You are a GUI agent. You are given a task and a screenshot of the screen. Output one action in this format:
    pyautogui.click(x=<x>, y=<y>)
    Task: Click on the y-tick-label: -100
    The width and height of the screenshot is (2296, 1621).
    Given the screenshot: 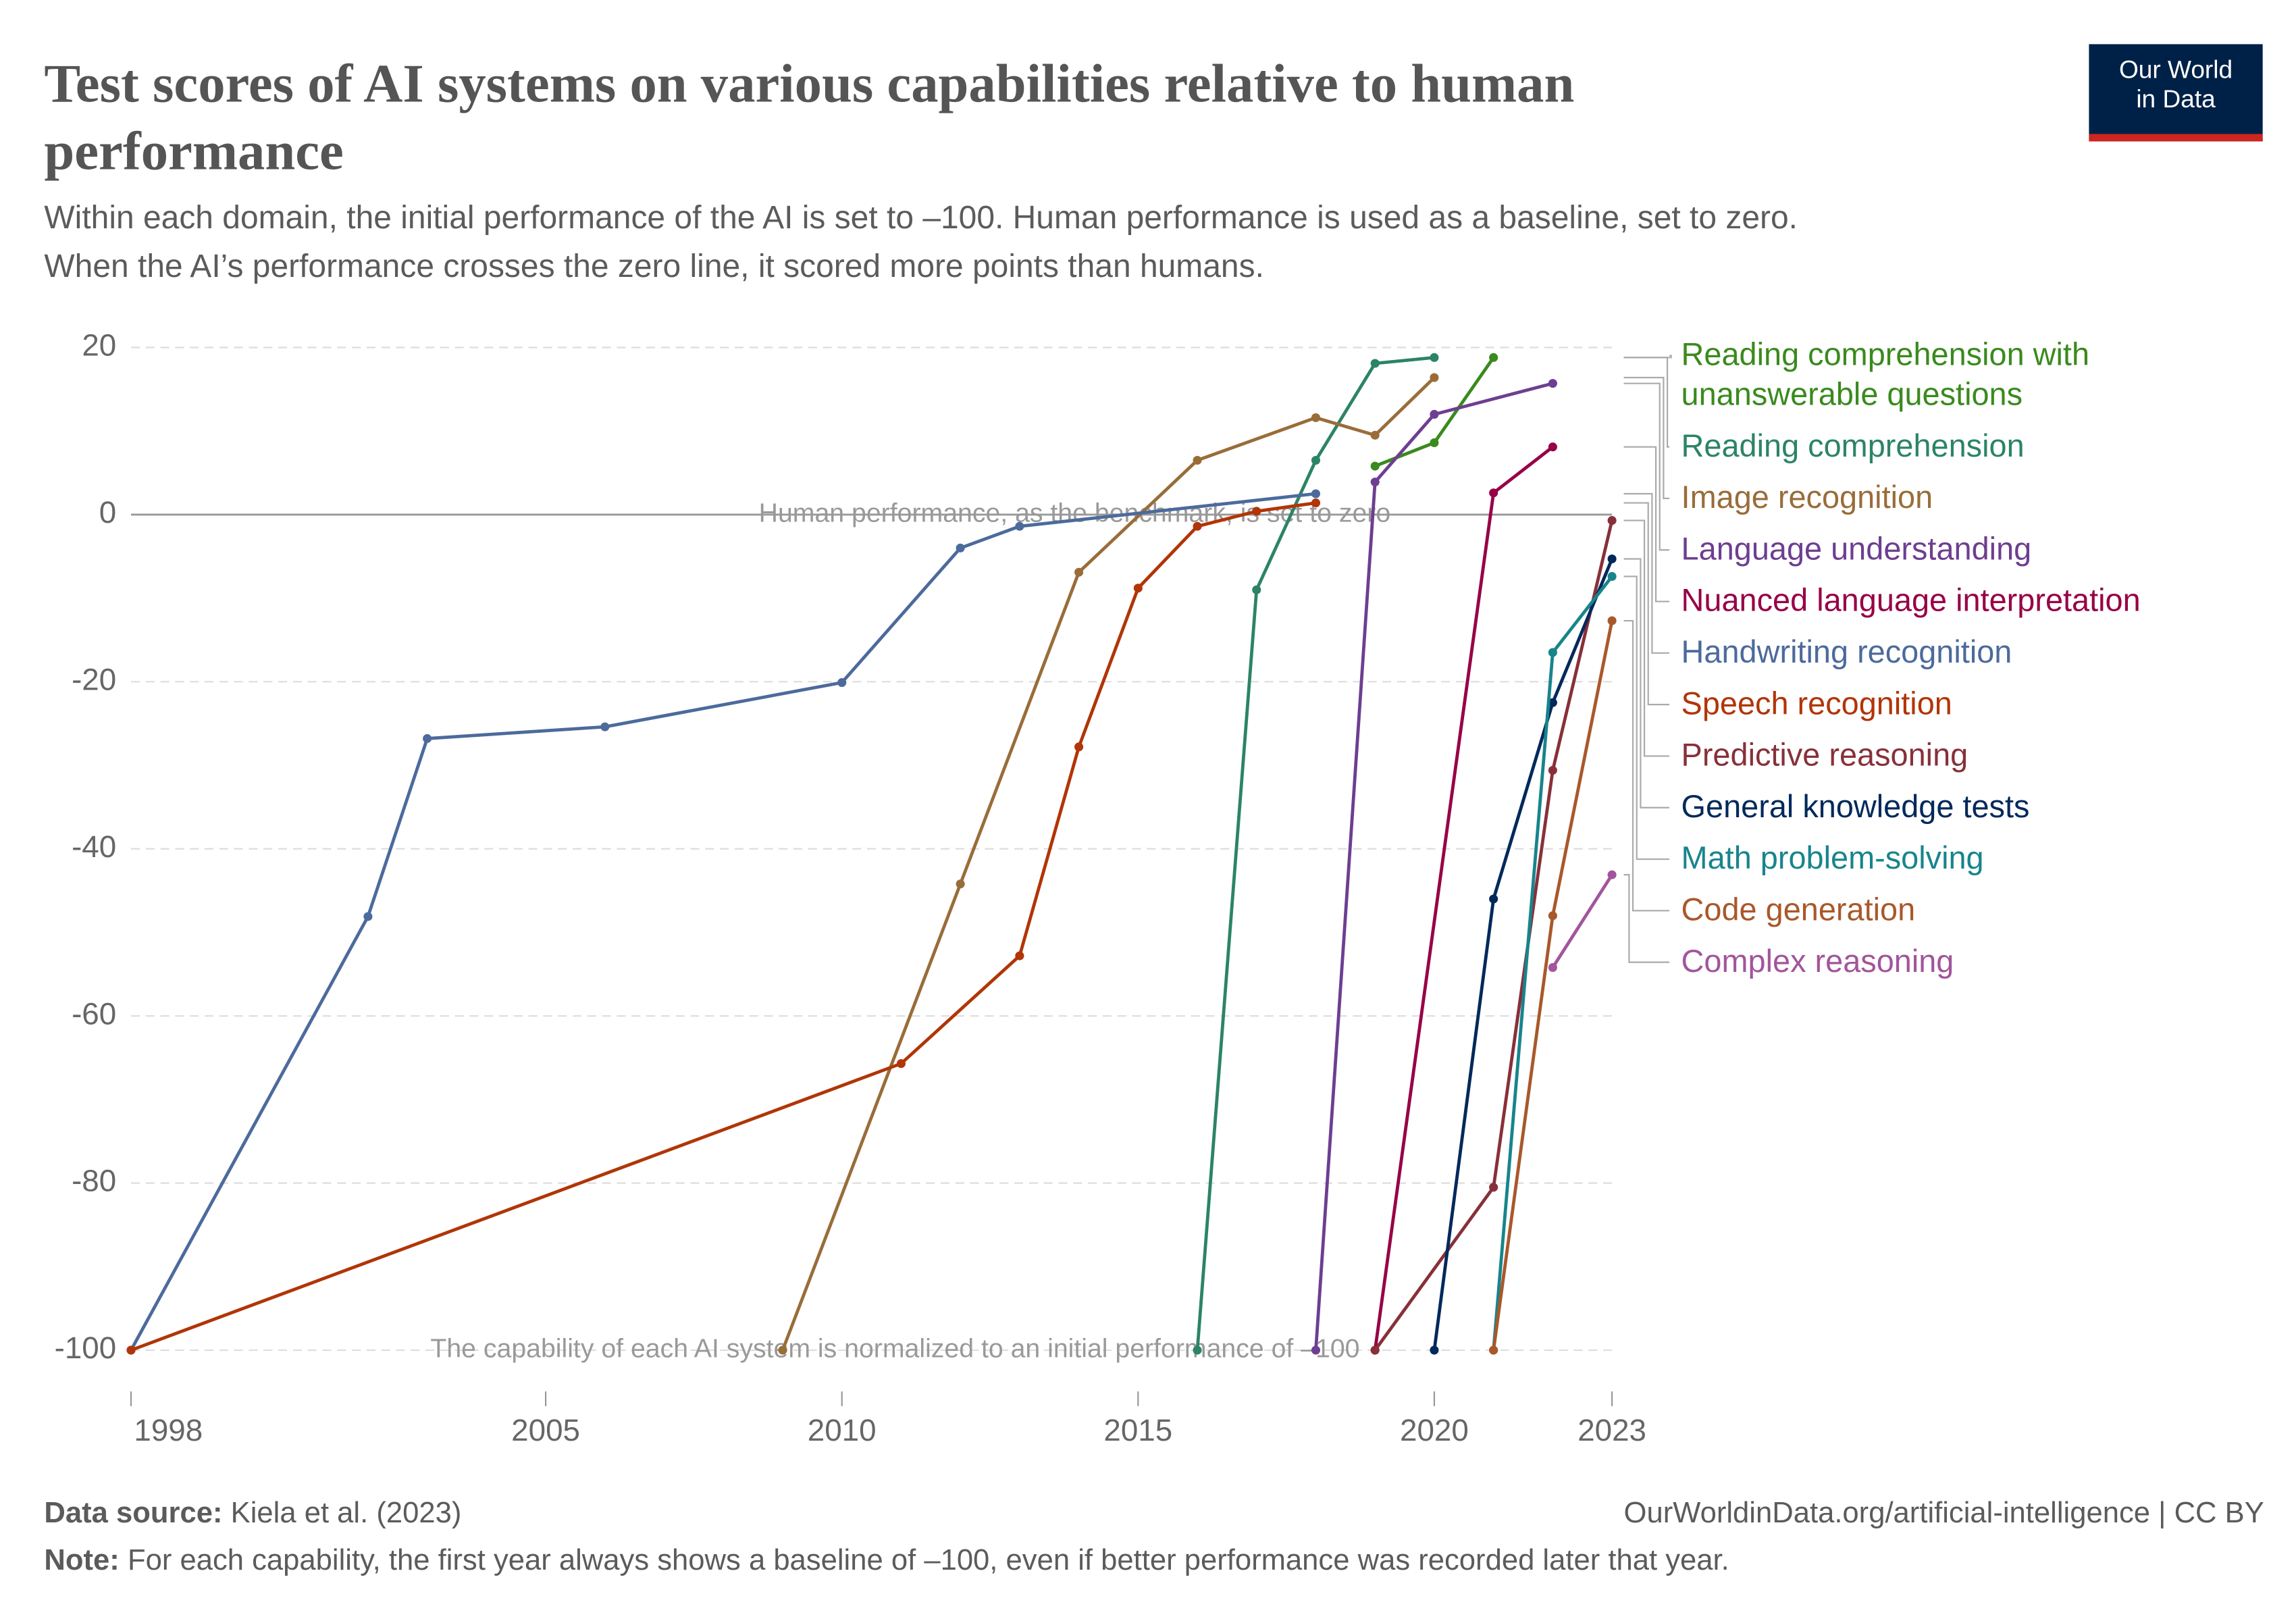 What is the action you would take?
    pyautogui.click(x=86, y=1348)
    